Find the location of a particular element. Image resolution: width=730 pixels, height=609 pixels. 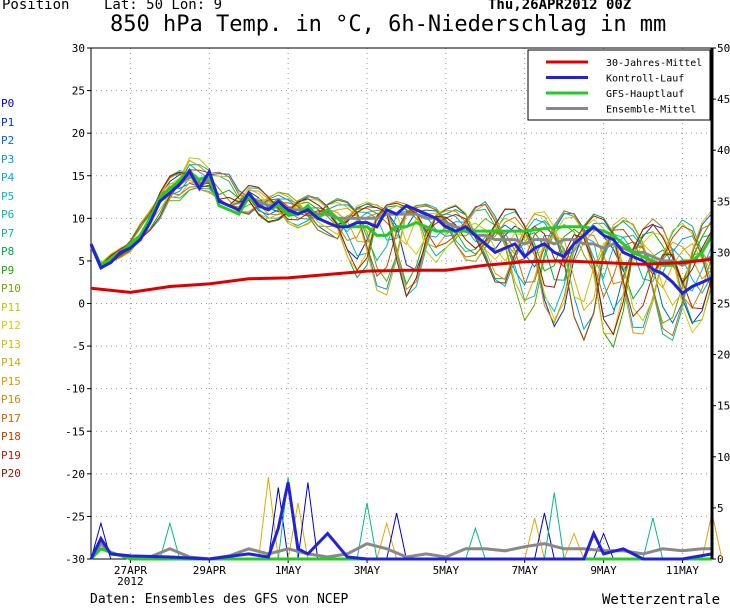

member-label-p20: P20 is located at coordinates (11, 473).